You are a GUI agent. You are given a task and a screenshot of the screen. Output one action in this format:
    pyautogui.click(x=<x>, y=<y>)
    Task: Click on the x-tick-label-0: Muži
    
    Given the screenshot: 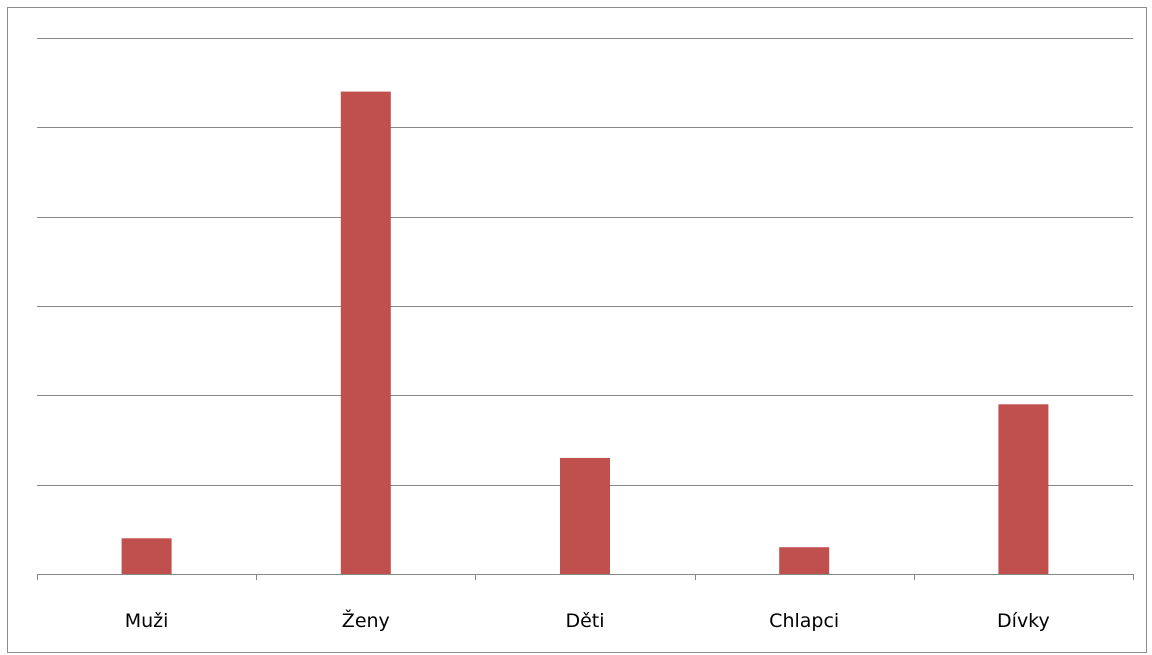 What is the action you would take?
    pyautogui.click(x=147, y=621)
    